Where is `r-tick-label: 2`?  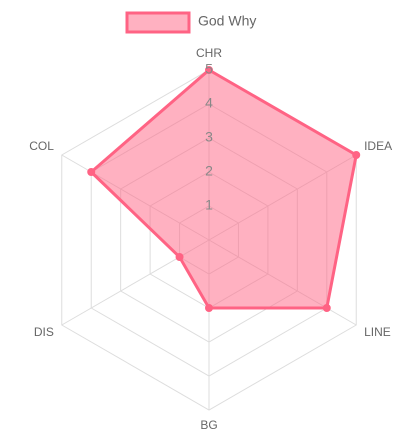
r-tick-label: 2 is located at coordinates (209, 171).